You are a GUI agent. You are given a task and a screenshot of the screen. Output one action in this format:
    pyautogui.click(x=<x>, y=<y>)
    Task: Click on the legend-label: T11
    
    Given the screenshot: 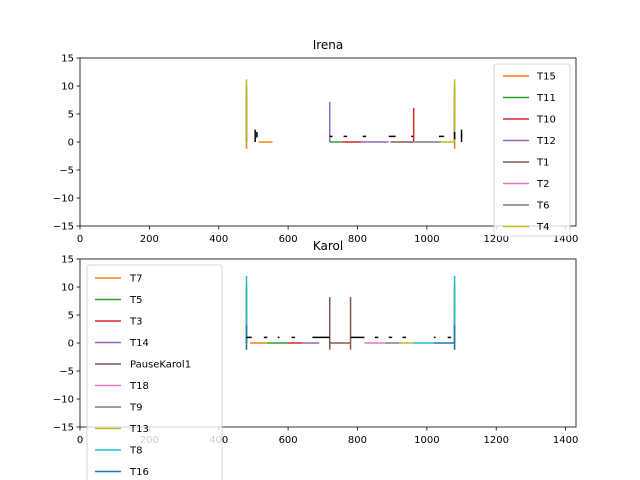 What is the action you would take?
    pyautogui.click(x=546, y=98)
    